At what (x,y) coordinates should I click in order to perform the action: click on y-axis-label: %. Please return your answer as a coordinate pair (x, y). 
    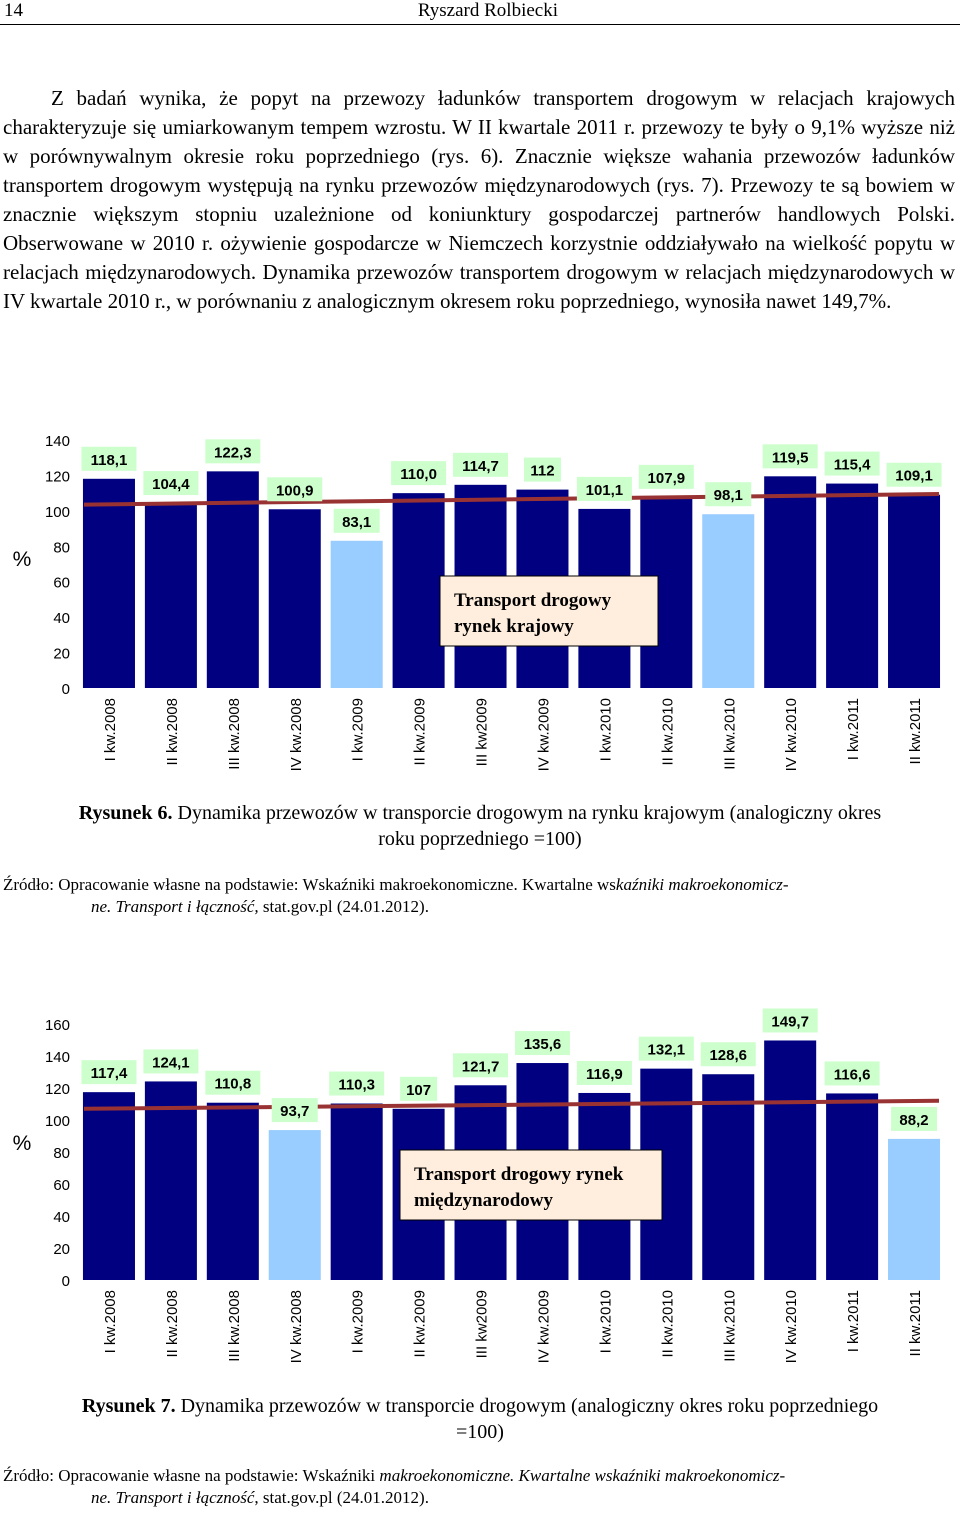
    Looking at the image, I should click on (22, 1143).